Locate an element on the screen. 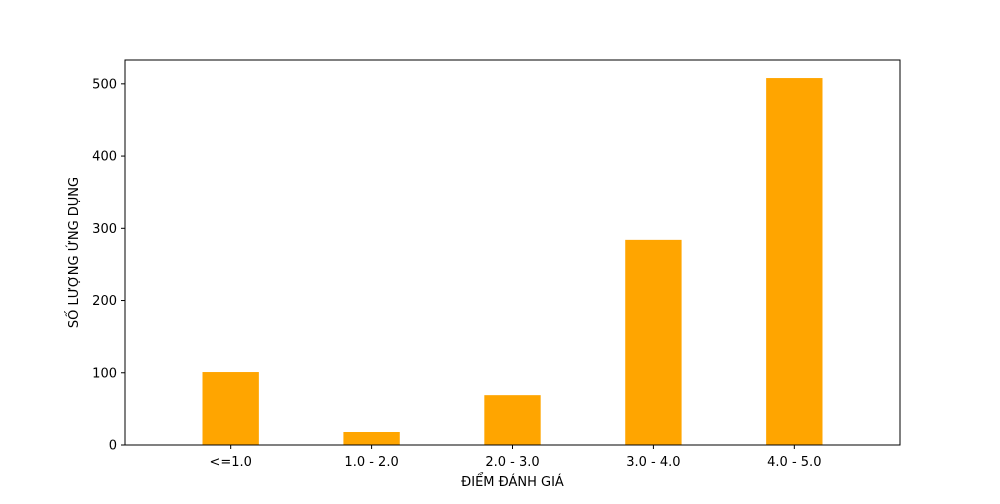  y-tick-label-3: 300 is located at coordinates (104, 229).